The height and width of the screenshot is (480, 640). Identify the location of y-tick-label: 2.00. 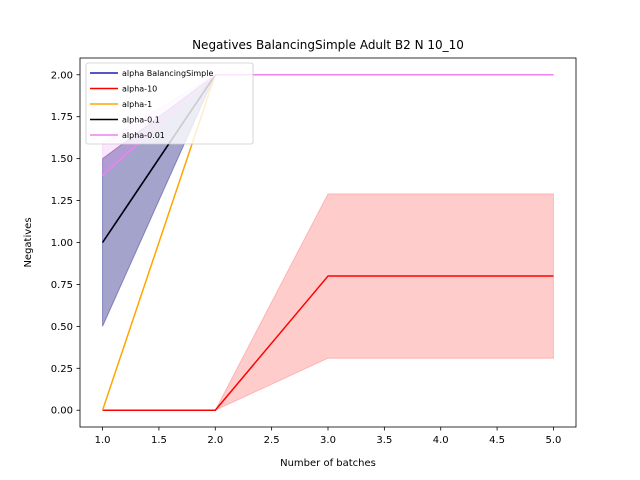
(62, 75).